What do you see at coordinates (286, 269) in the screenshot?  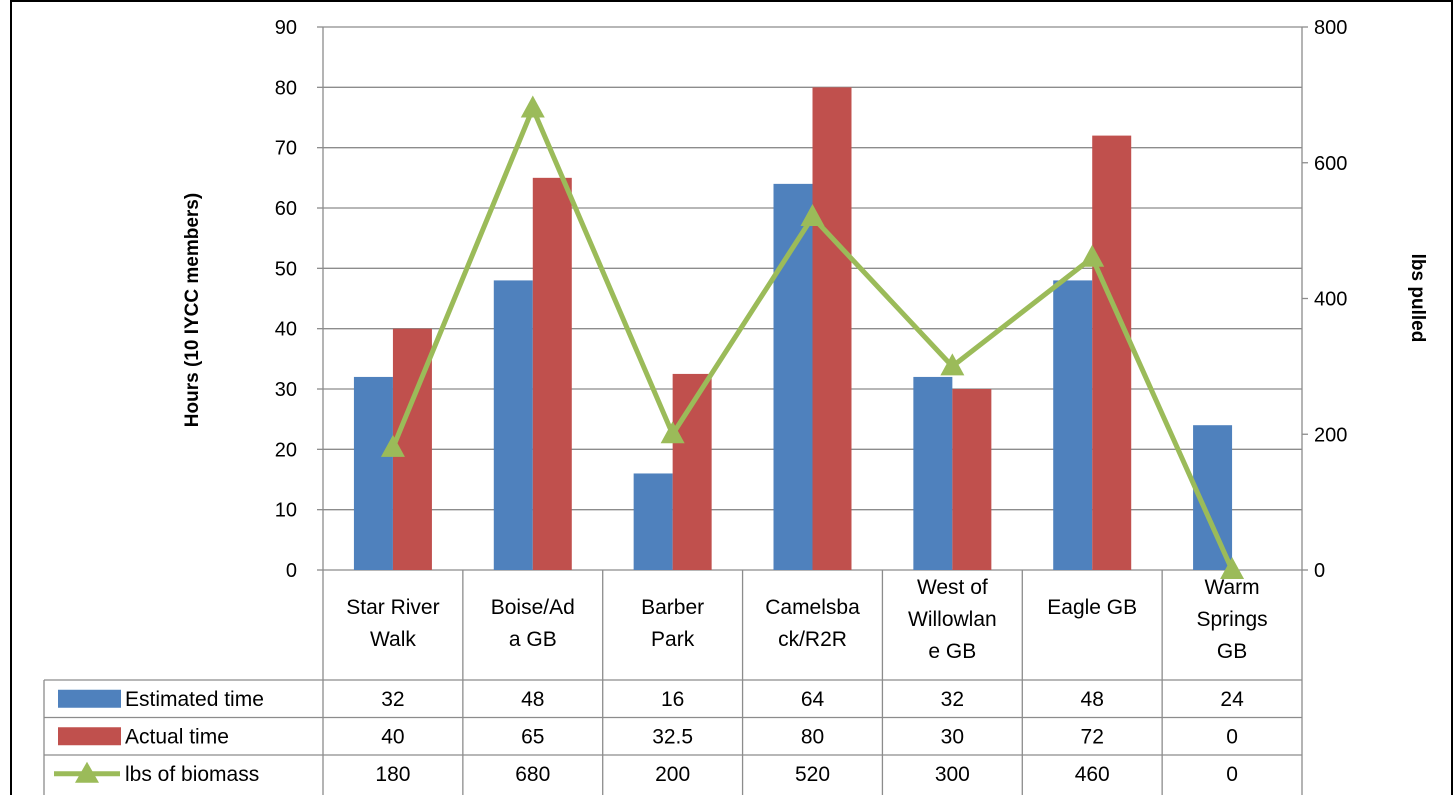 I see `y-tick-label: 50` at bounding box center [286, 269].